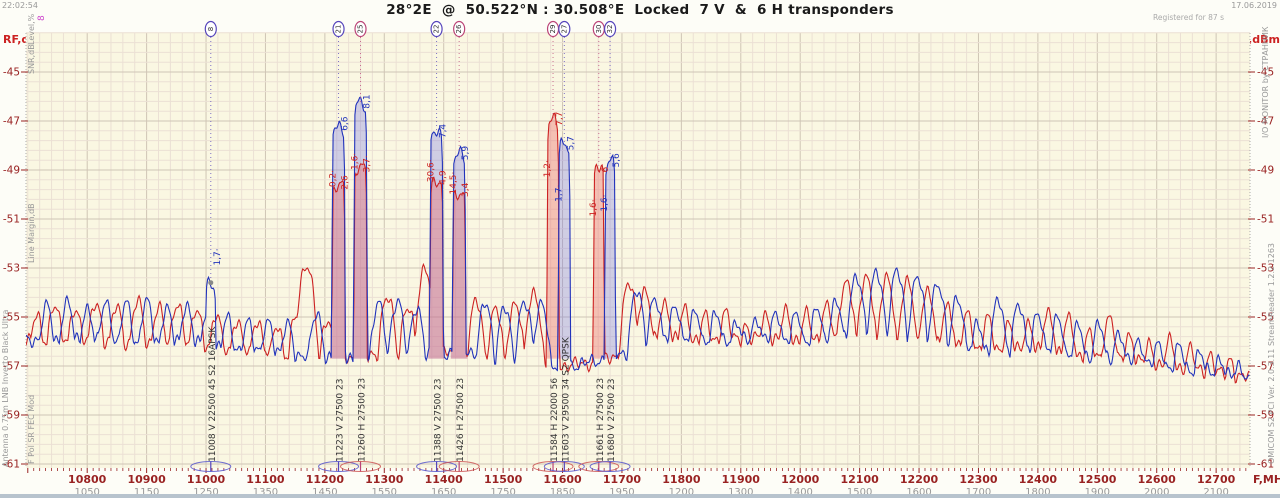  I want to click on x-tick-label-rf: 11600, so click(562, 479).